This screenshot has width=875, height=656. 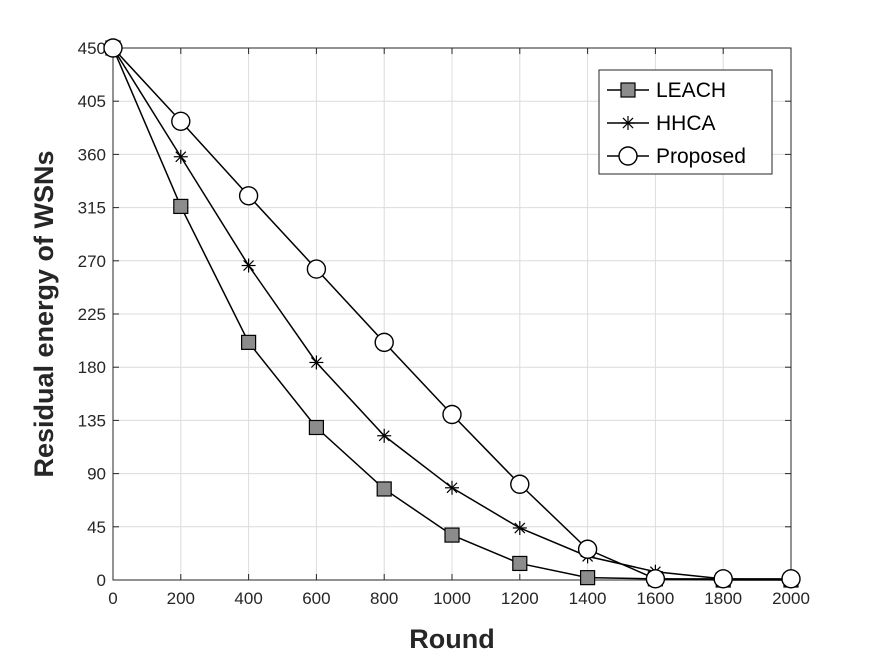 I want to click on legend-label-leach: LEACH, so click(x=691, y=90).